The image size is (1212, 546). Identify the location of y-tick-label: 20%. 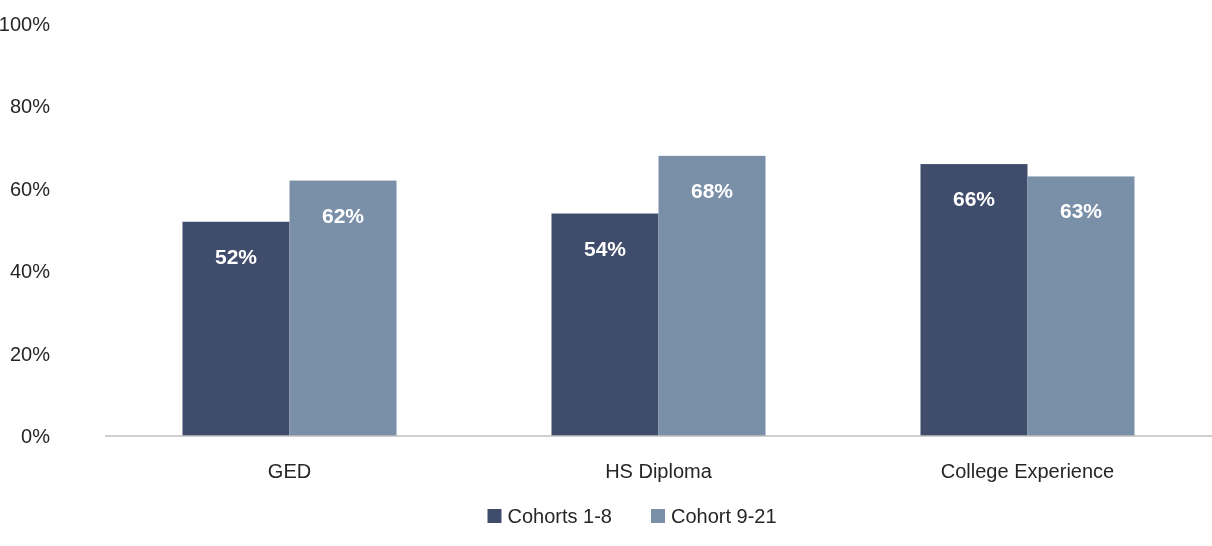
(30, 353).